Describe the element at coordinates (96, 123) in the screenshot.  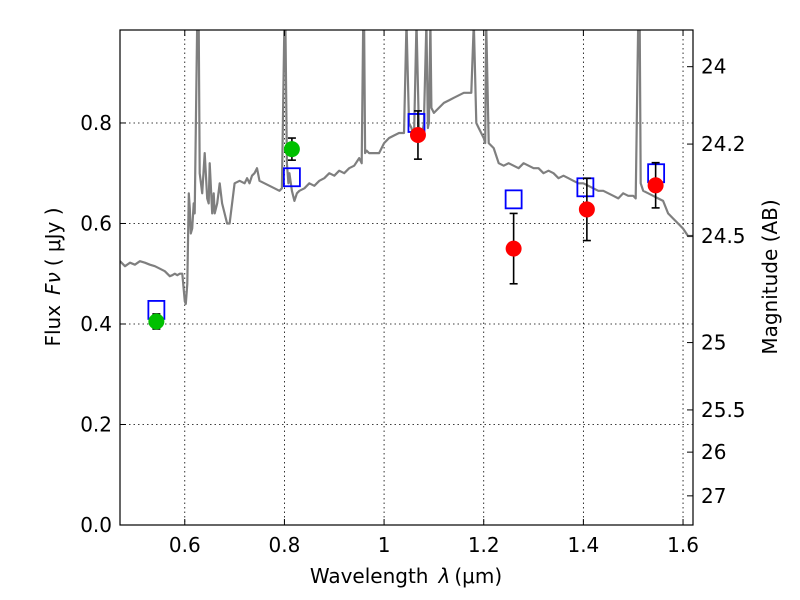
I see `y-tick-label: 0.8` at that location.